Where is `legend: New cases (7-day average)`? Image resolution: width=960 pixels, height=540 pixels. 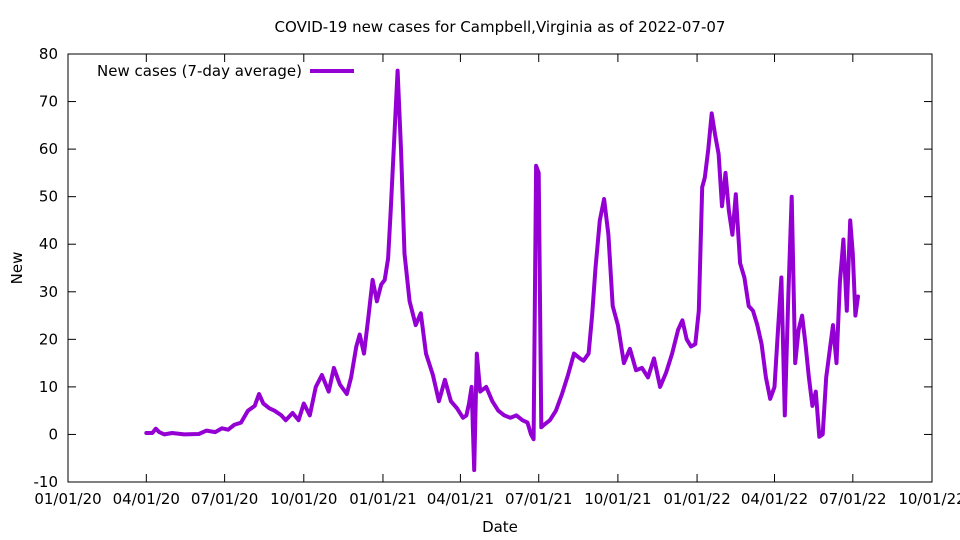
legend: New cases (7-day average) is located at coordinates (225, 71).